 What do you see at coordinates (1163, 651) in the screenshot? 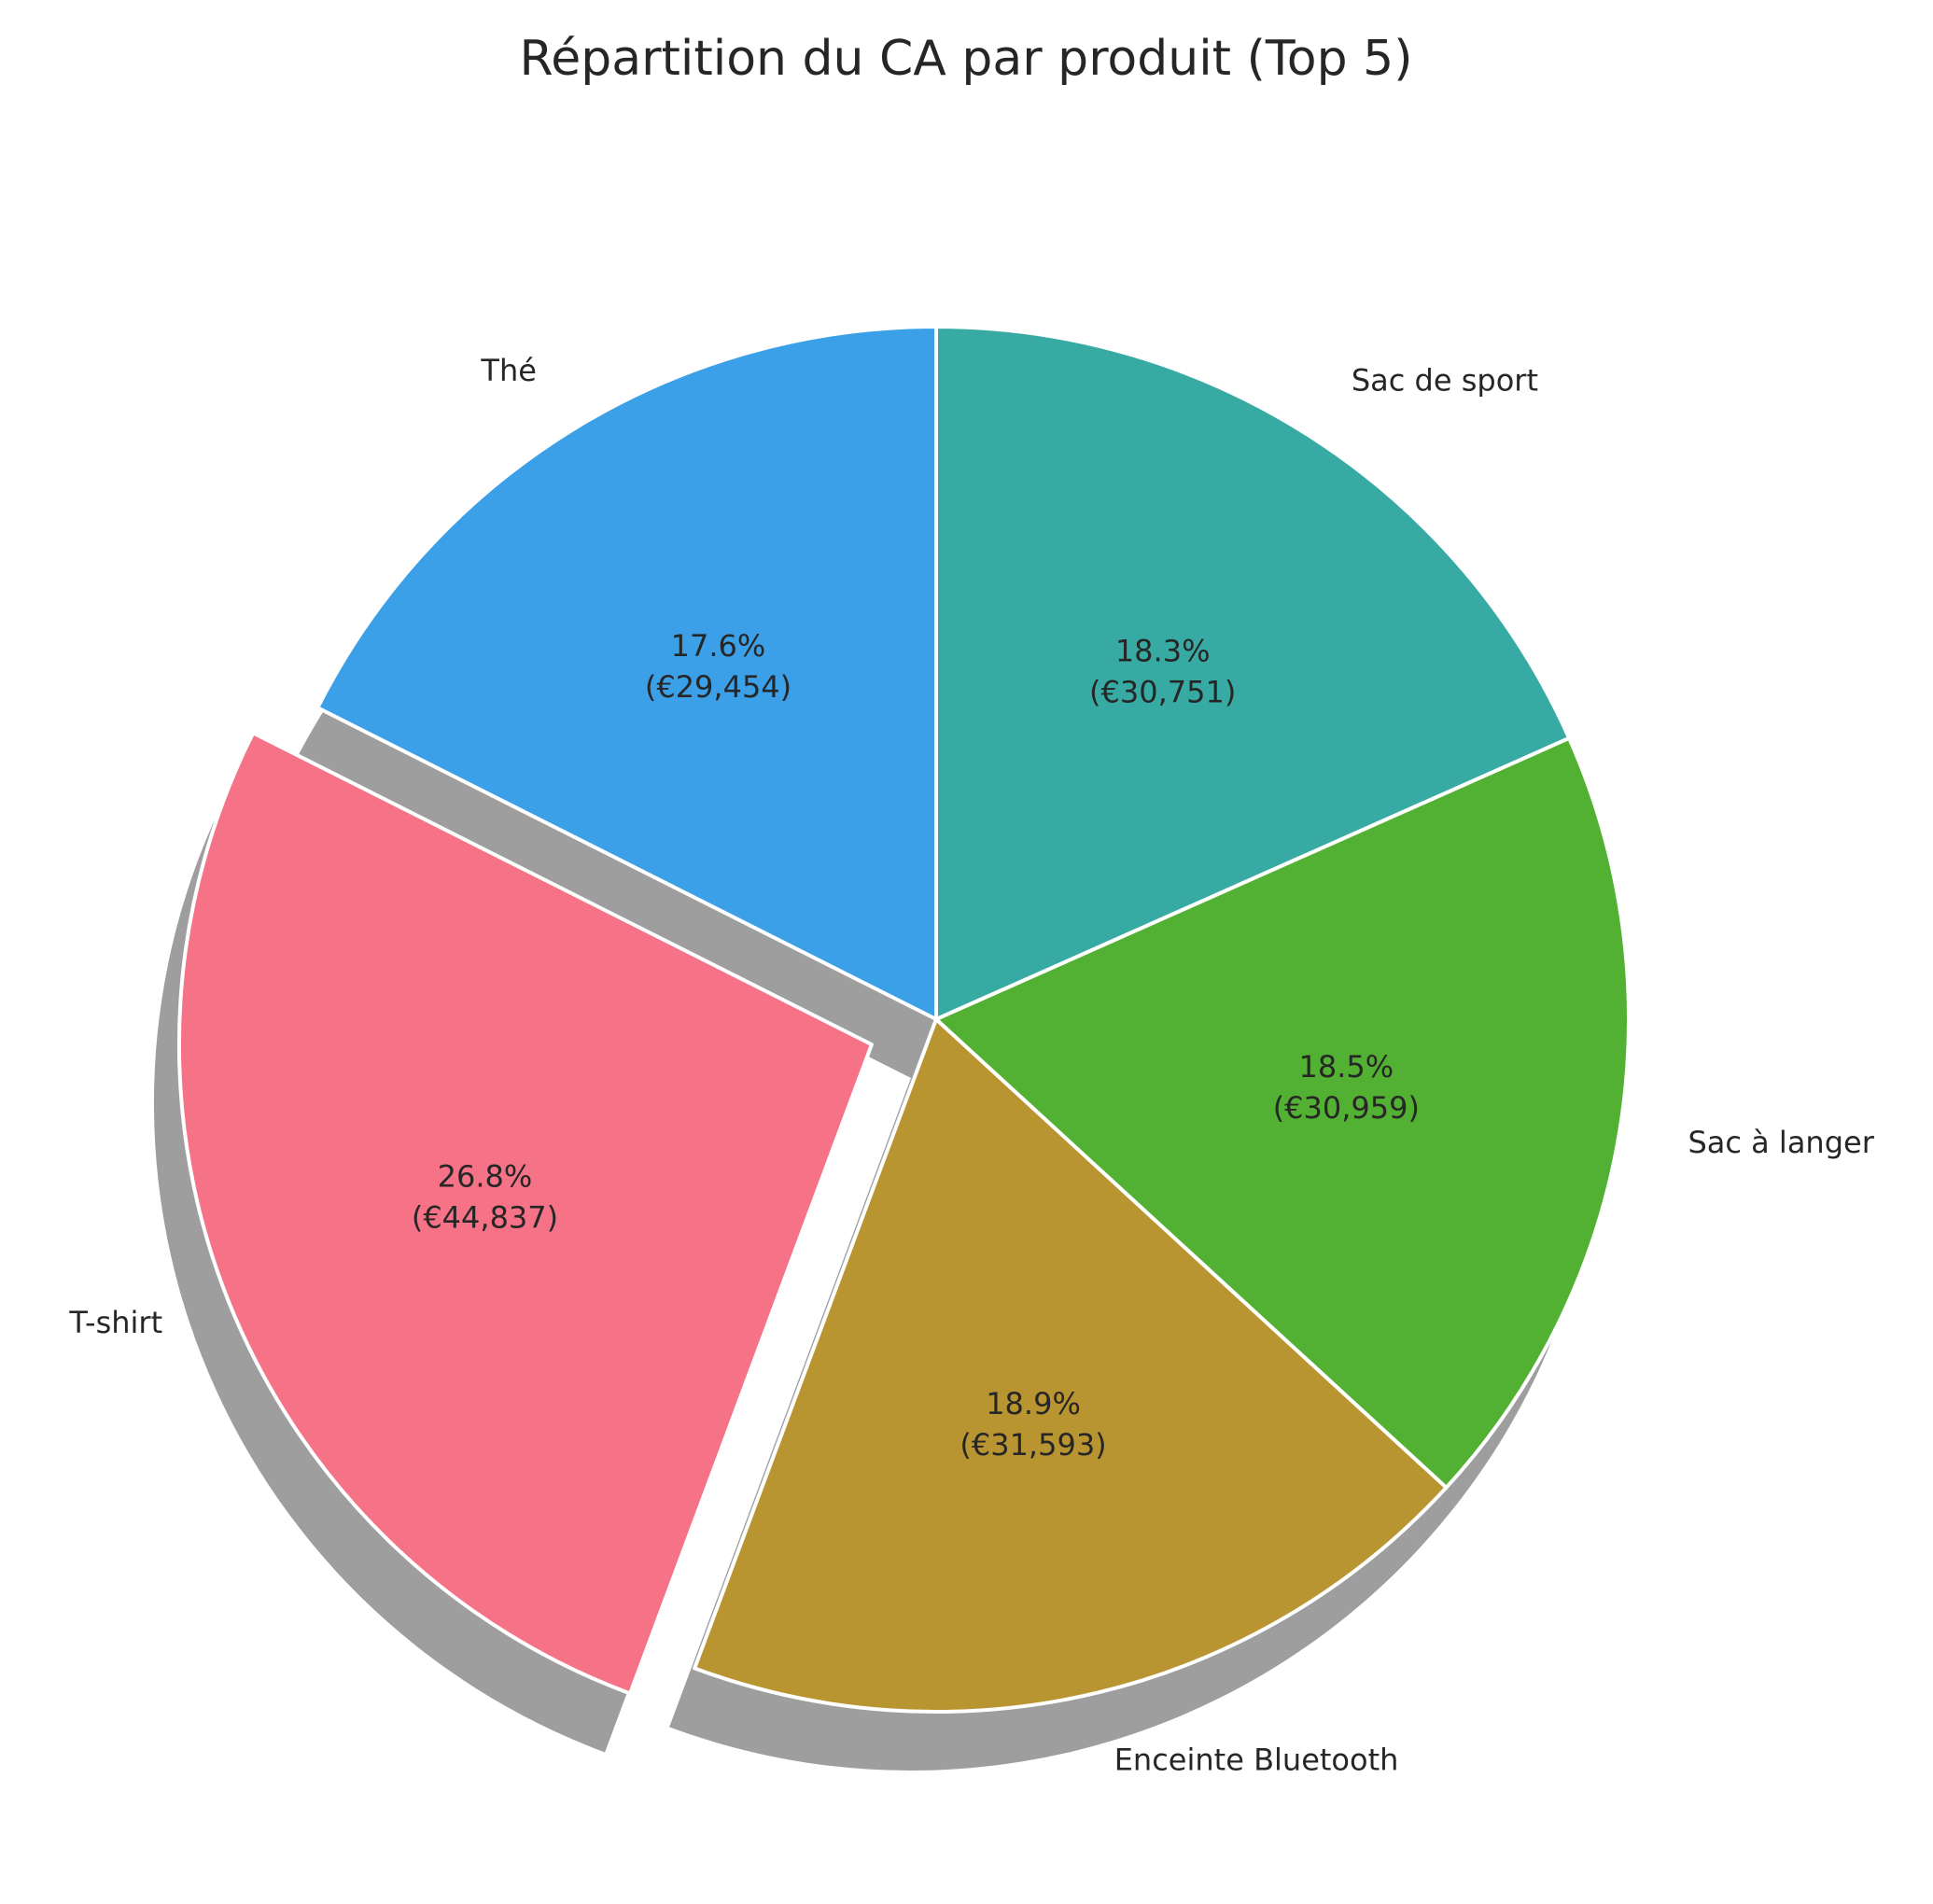
I see `percent-label-sac-de-sport: 18.3%` at bounding box center [1163, 651].